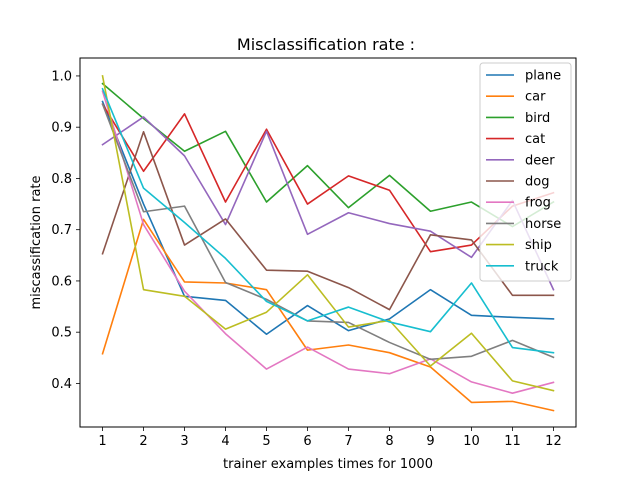 The image size is (640, 480). What do you see at coordinates (348, 441) in the screenshot?
I see `x-tick-label: 7` at bounding box center [348, 441].